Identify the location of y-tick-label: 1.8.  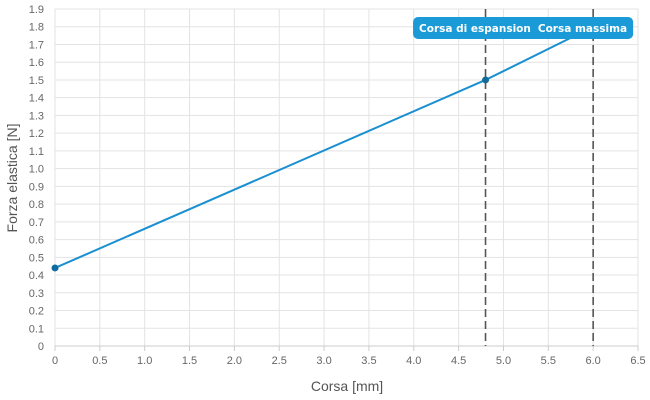
(36, 28).